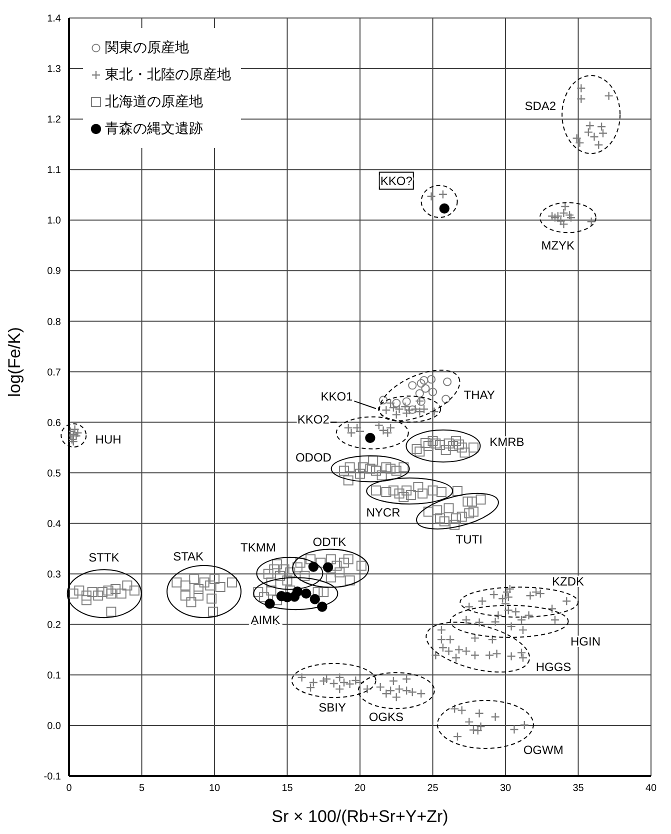 This screenshot has height=834, width=671. What do you see at coordinates (433, 788) in the screenshot?
I see `x-tick-label: 25` at bounding box center [433, 788].